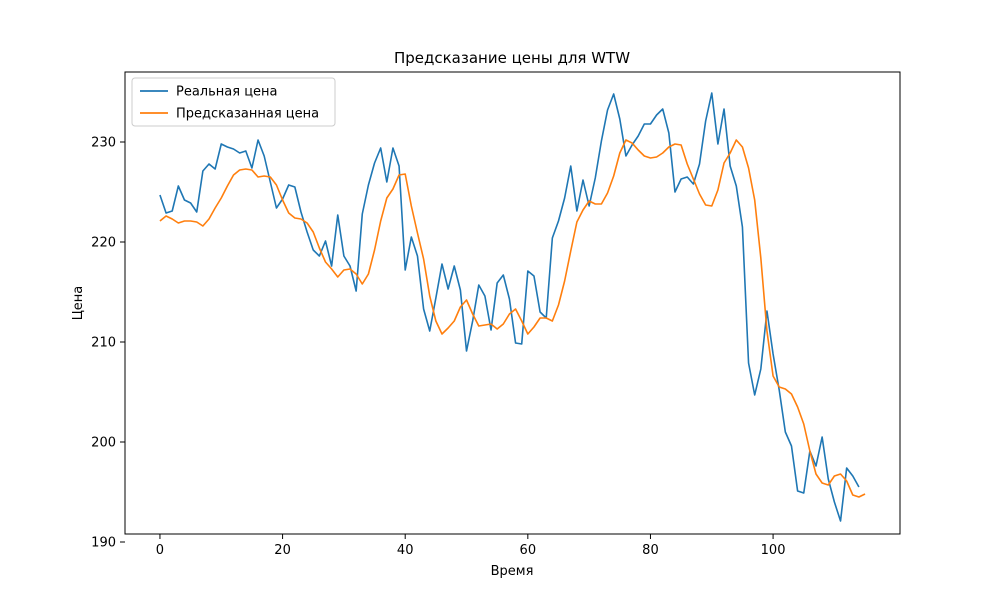 Image resolution: width=1000 pixels, height=600 pixels. Describe the element at coordinates (528, 550) in the screenshot. I see `x-tick-label: 60` at that location.